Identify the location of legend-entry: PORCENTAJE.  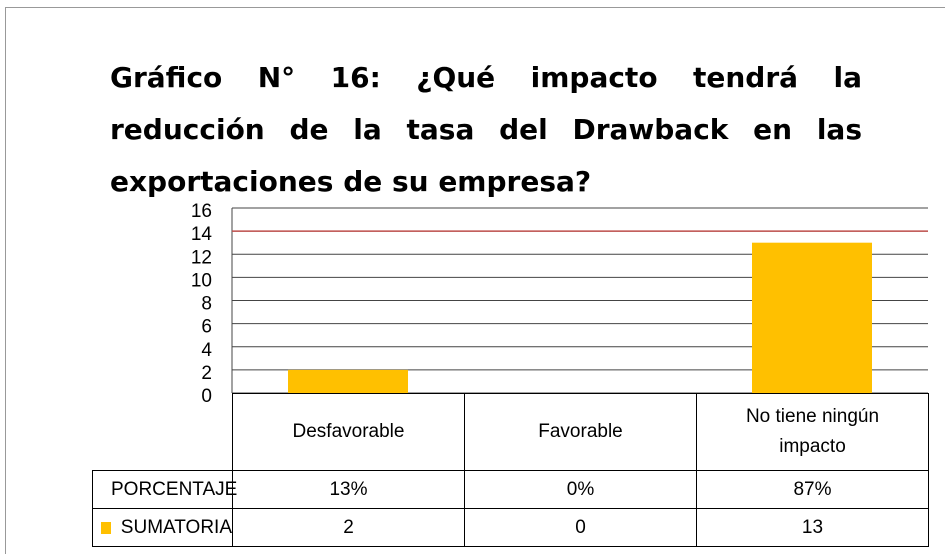
(164, 489).